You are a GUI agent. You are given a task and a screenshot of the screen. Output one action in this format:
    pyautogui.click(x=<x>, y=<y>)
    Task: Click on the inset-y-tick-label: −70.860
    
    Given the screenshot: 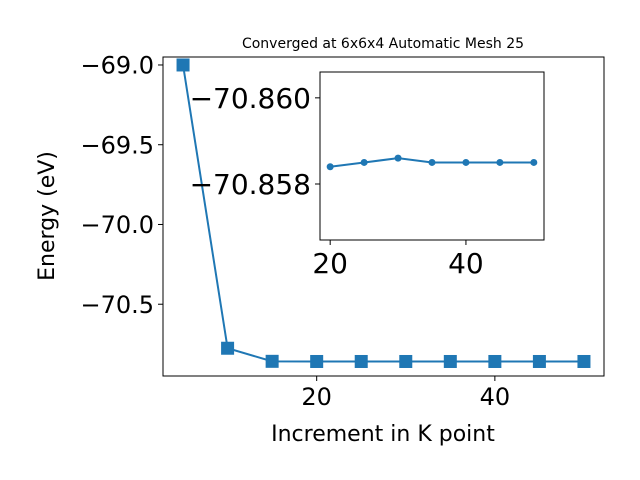 What is the action you would take?
    pyautogui.click(x=250, y=98)
    